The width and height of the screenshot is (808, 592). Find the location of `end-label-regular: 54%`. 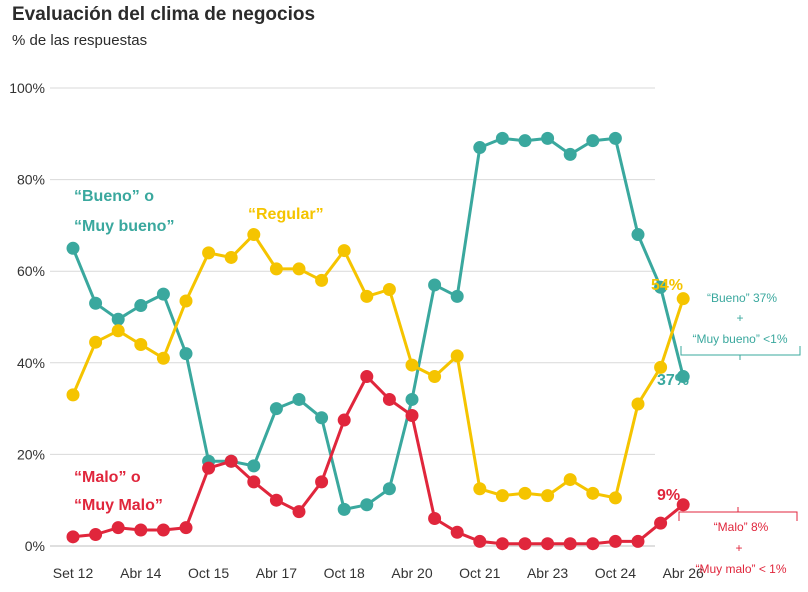

end-label-regular: 54% is located at coordinates (667, 285).